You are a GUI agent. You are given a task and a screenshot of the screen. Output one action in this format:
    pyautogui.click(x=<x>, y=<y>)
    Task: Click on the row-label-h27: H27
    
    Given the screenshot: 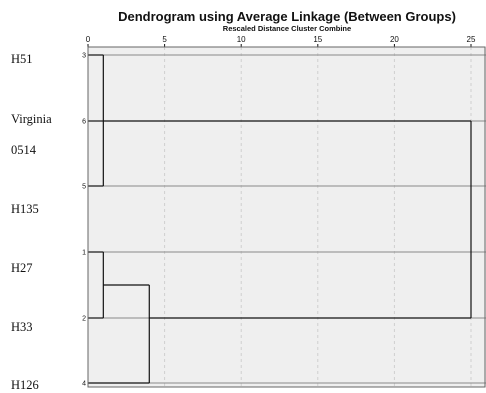 What is the action you would take?
    pyautogui.click(x=22, y=268)
    